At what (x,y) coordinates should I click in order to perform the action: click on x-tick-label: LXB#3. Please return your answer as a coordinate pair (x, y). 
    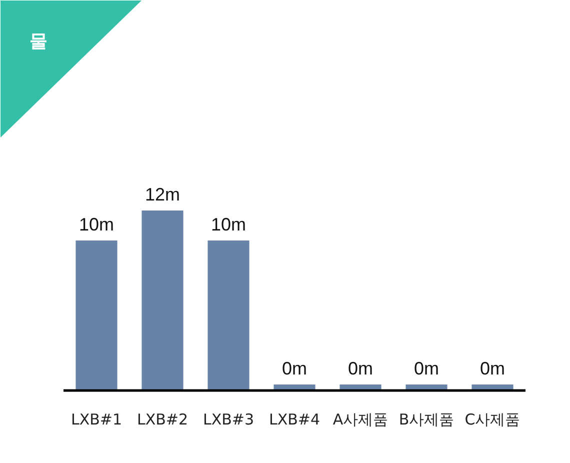
    Looking at the image, I should click on (228, 419).